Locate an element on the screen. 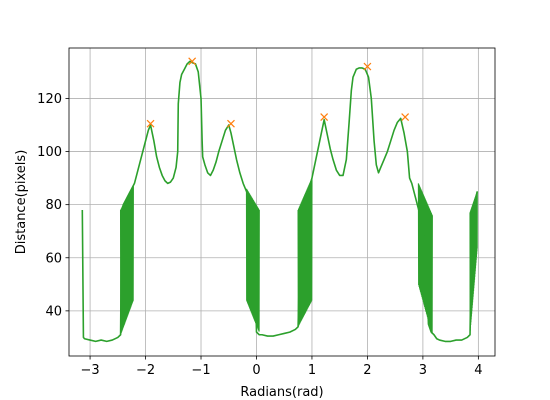 The image size is (550, 400). y-ticks: 40 60 80 100 120 is located at coordinates (53, 205).